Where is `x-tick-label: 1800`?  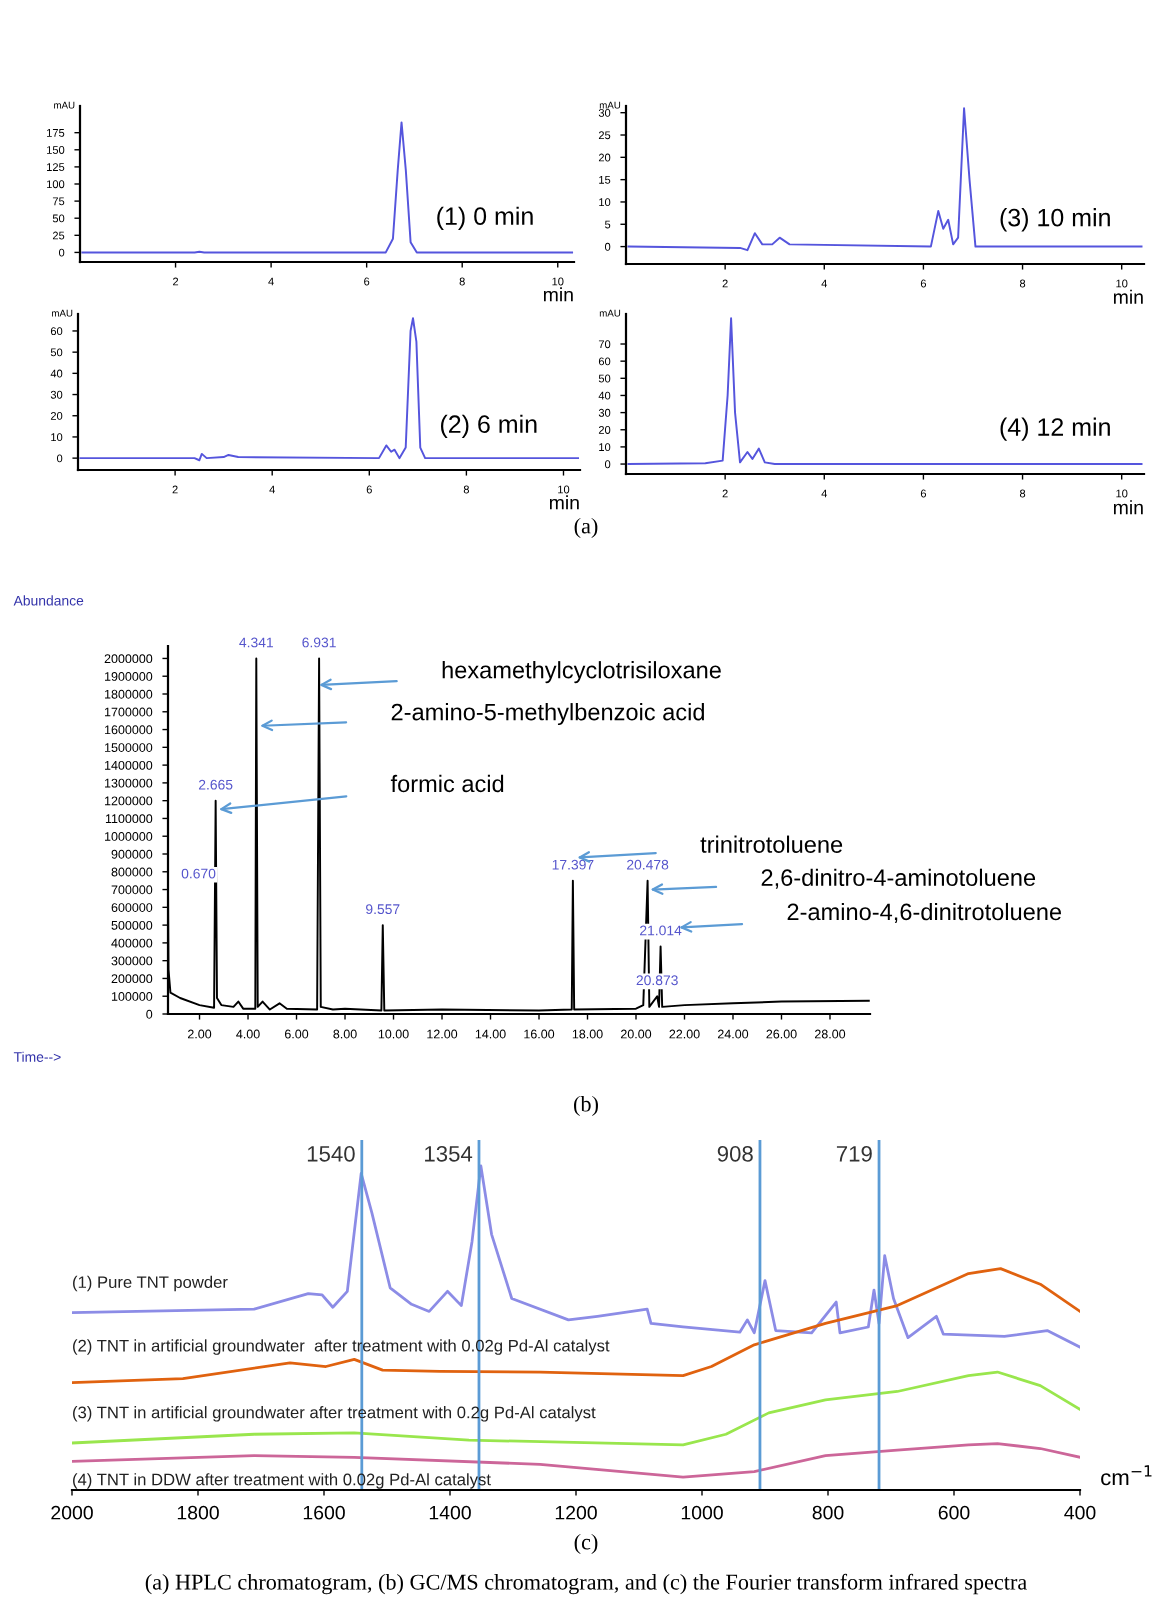
x-tick-label: 1800 is located at coordinates (198, 1512).